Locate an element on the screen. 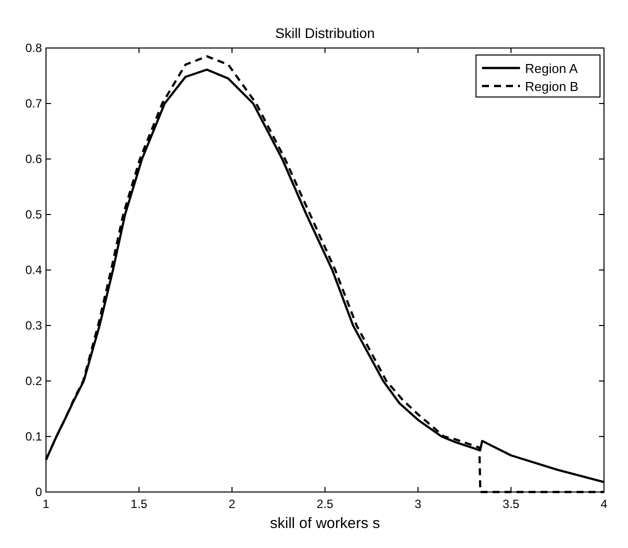 The height and width of the screenshot is (548, 628). y-tick-label: 0 is located at coordinates (38, 492).